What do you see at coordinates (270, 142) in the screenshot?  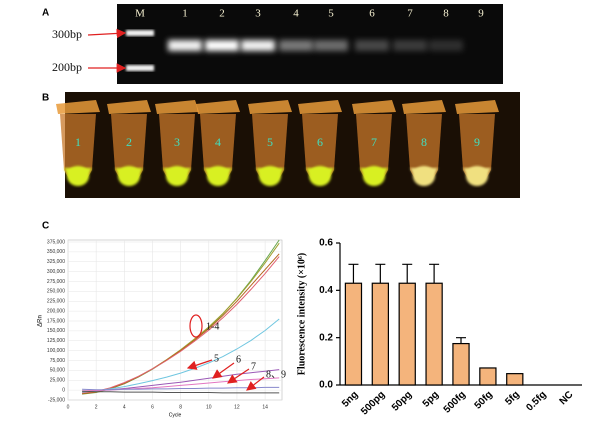 I see `tube-label: 5` at bounding box center [270, 142].